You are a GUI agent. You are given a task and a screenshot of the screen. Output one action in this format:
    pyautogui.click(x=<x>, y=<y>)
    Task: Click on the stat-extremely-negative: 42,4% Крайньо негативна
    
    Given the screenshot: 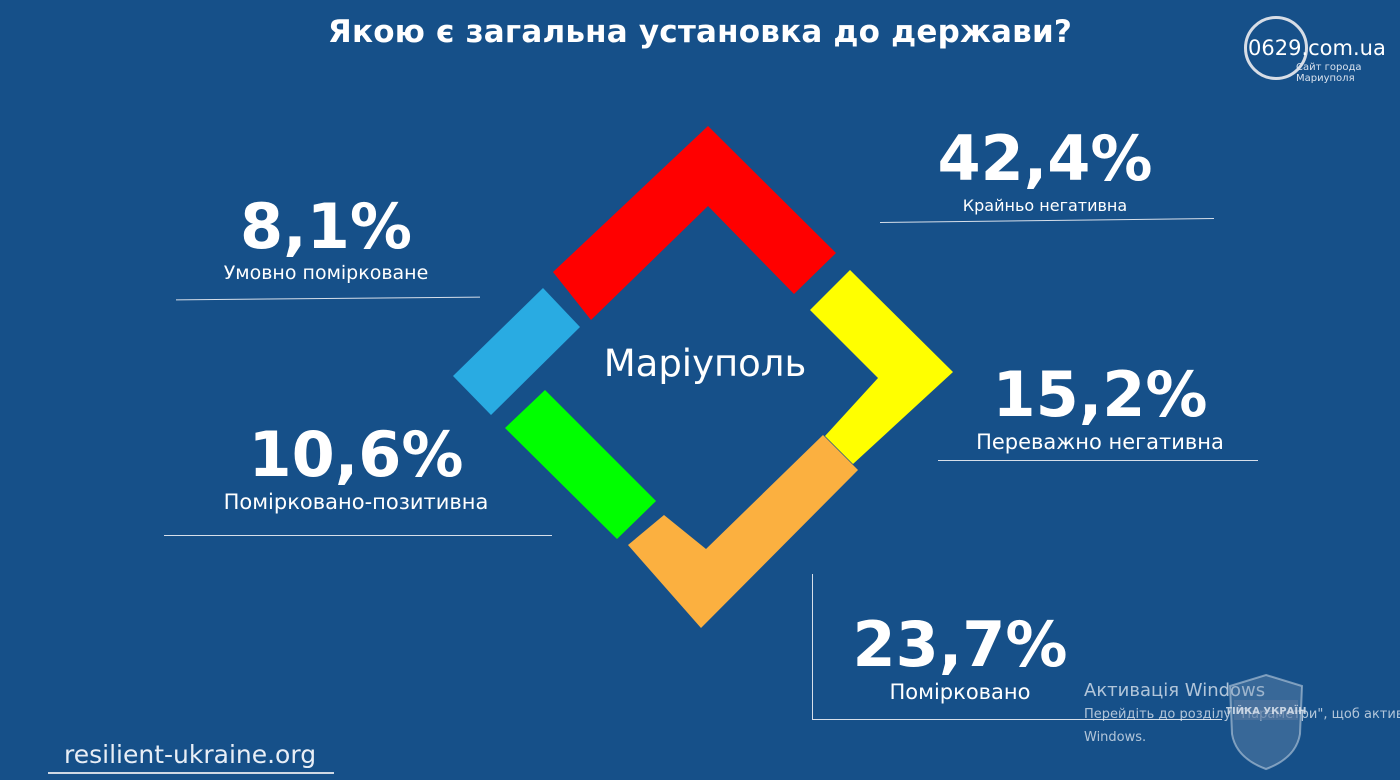 What is the action you would take?
    pyautogui.click(x=1045, y=169)
    